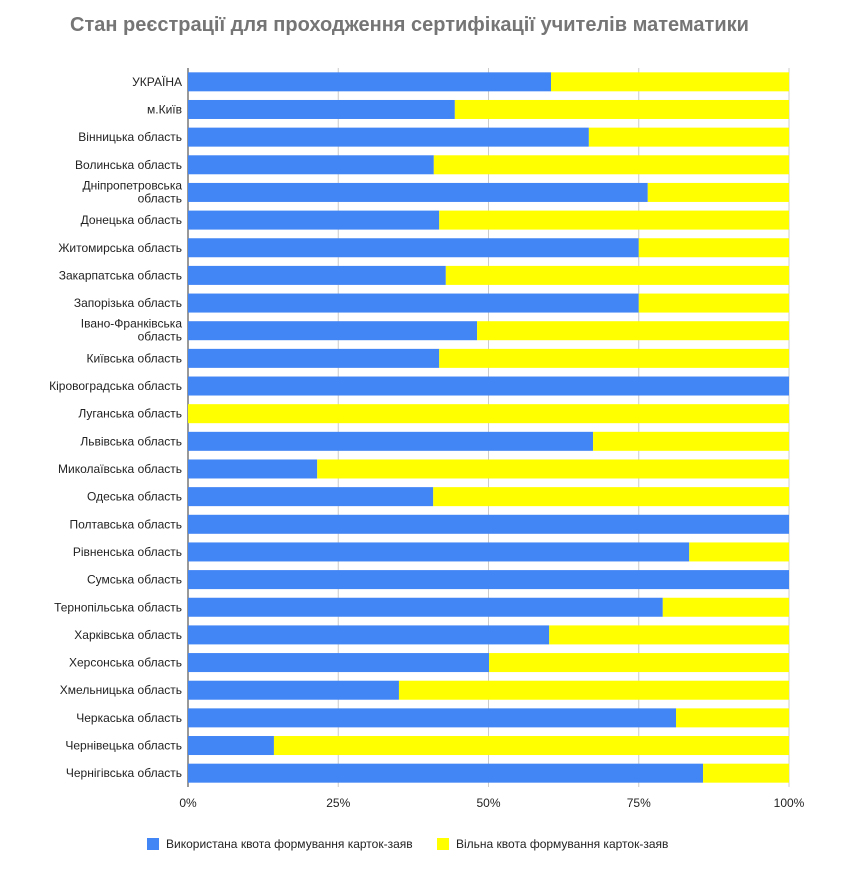 The width and height of the screenshot is (859, 869). Describe the element at coordinates (115, 386) in the screenshot. I see `category-label: Кіровоградська область` at that location.